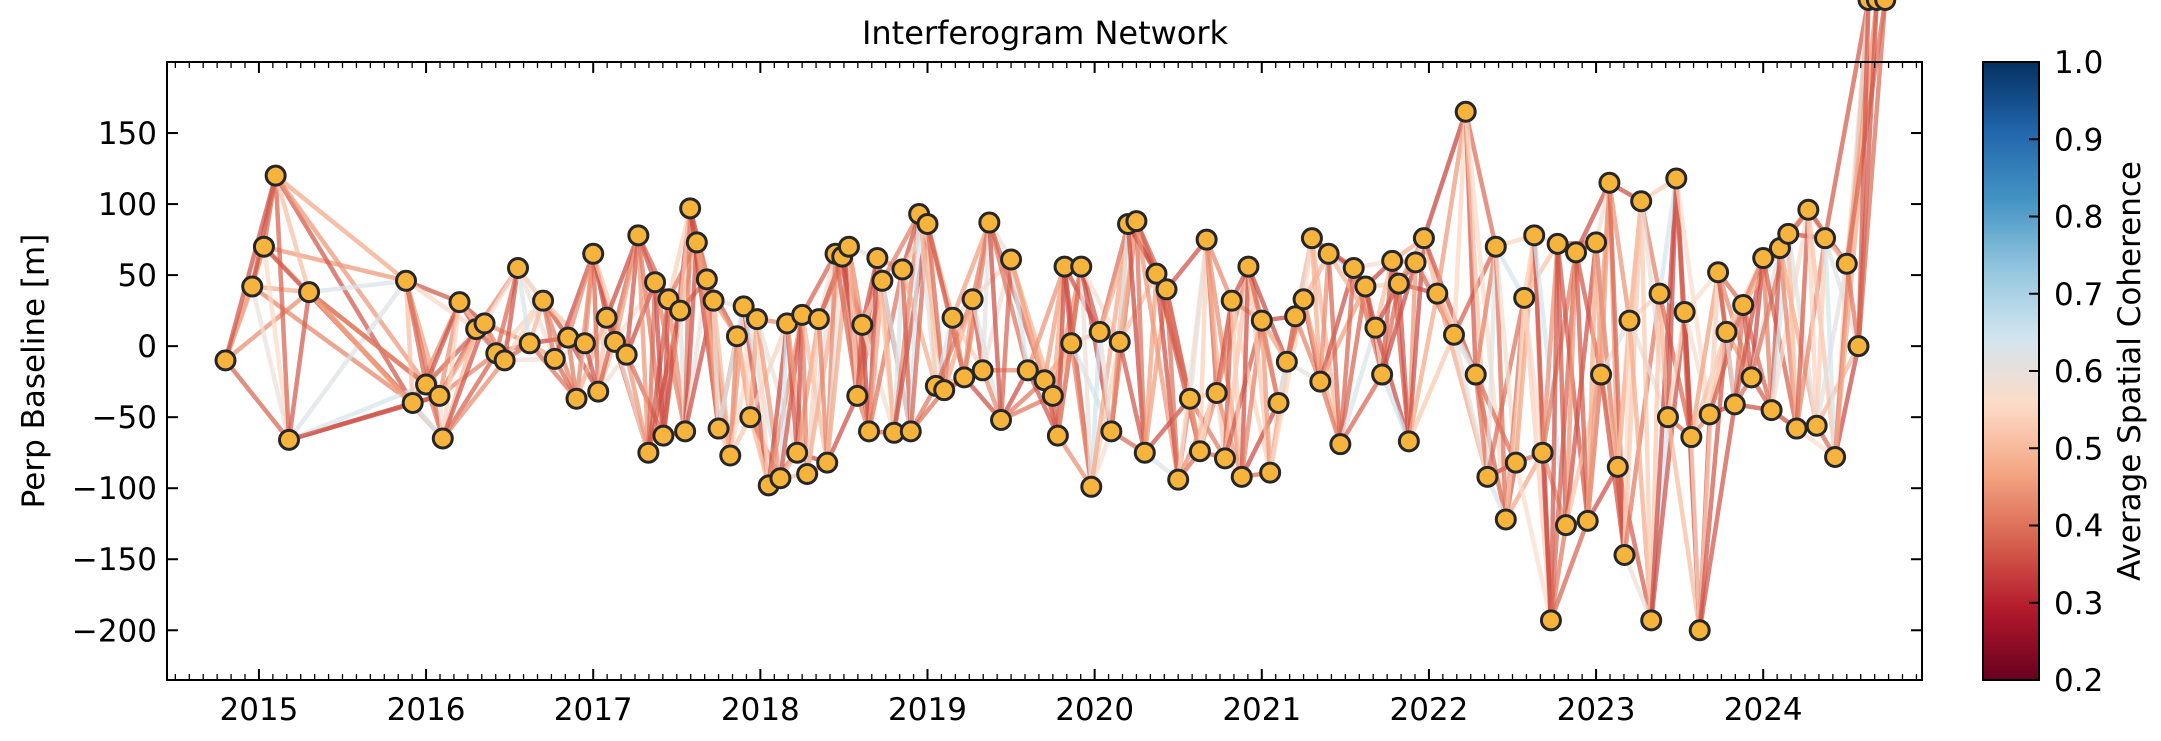 The height and width of the screenshot is (741, 2161). What do you see at coordinates (2078, 604) in the screenshot?
I see `colorbar-tick-label: 0.3` at bounding box center [2078, 604].